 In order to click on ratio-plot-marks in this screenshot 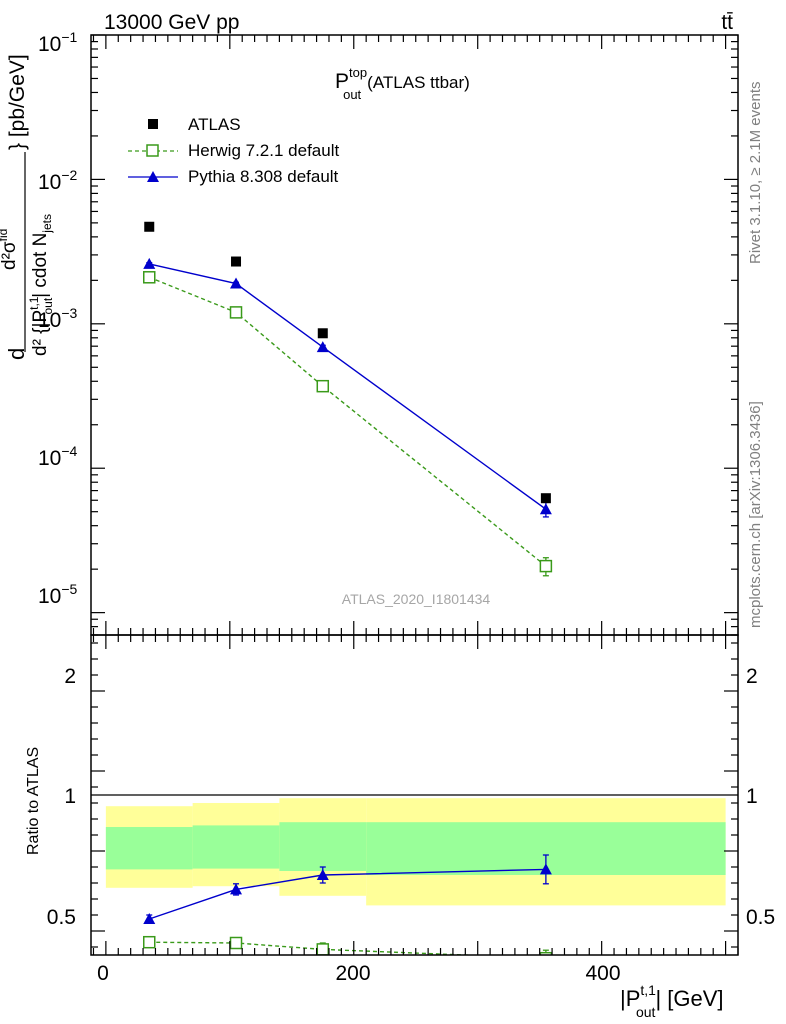, I will do `click(348, 904)`.